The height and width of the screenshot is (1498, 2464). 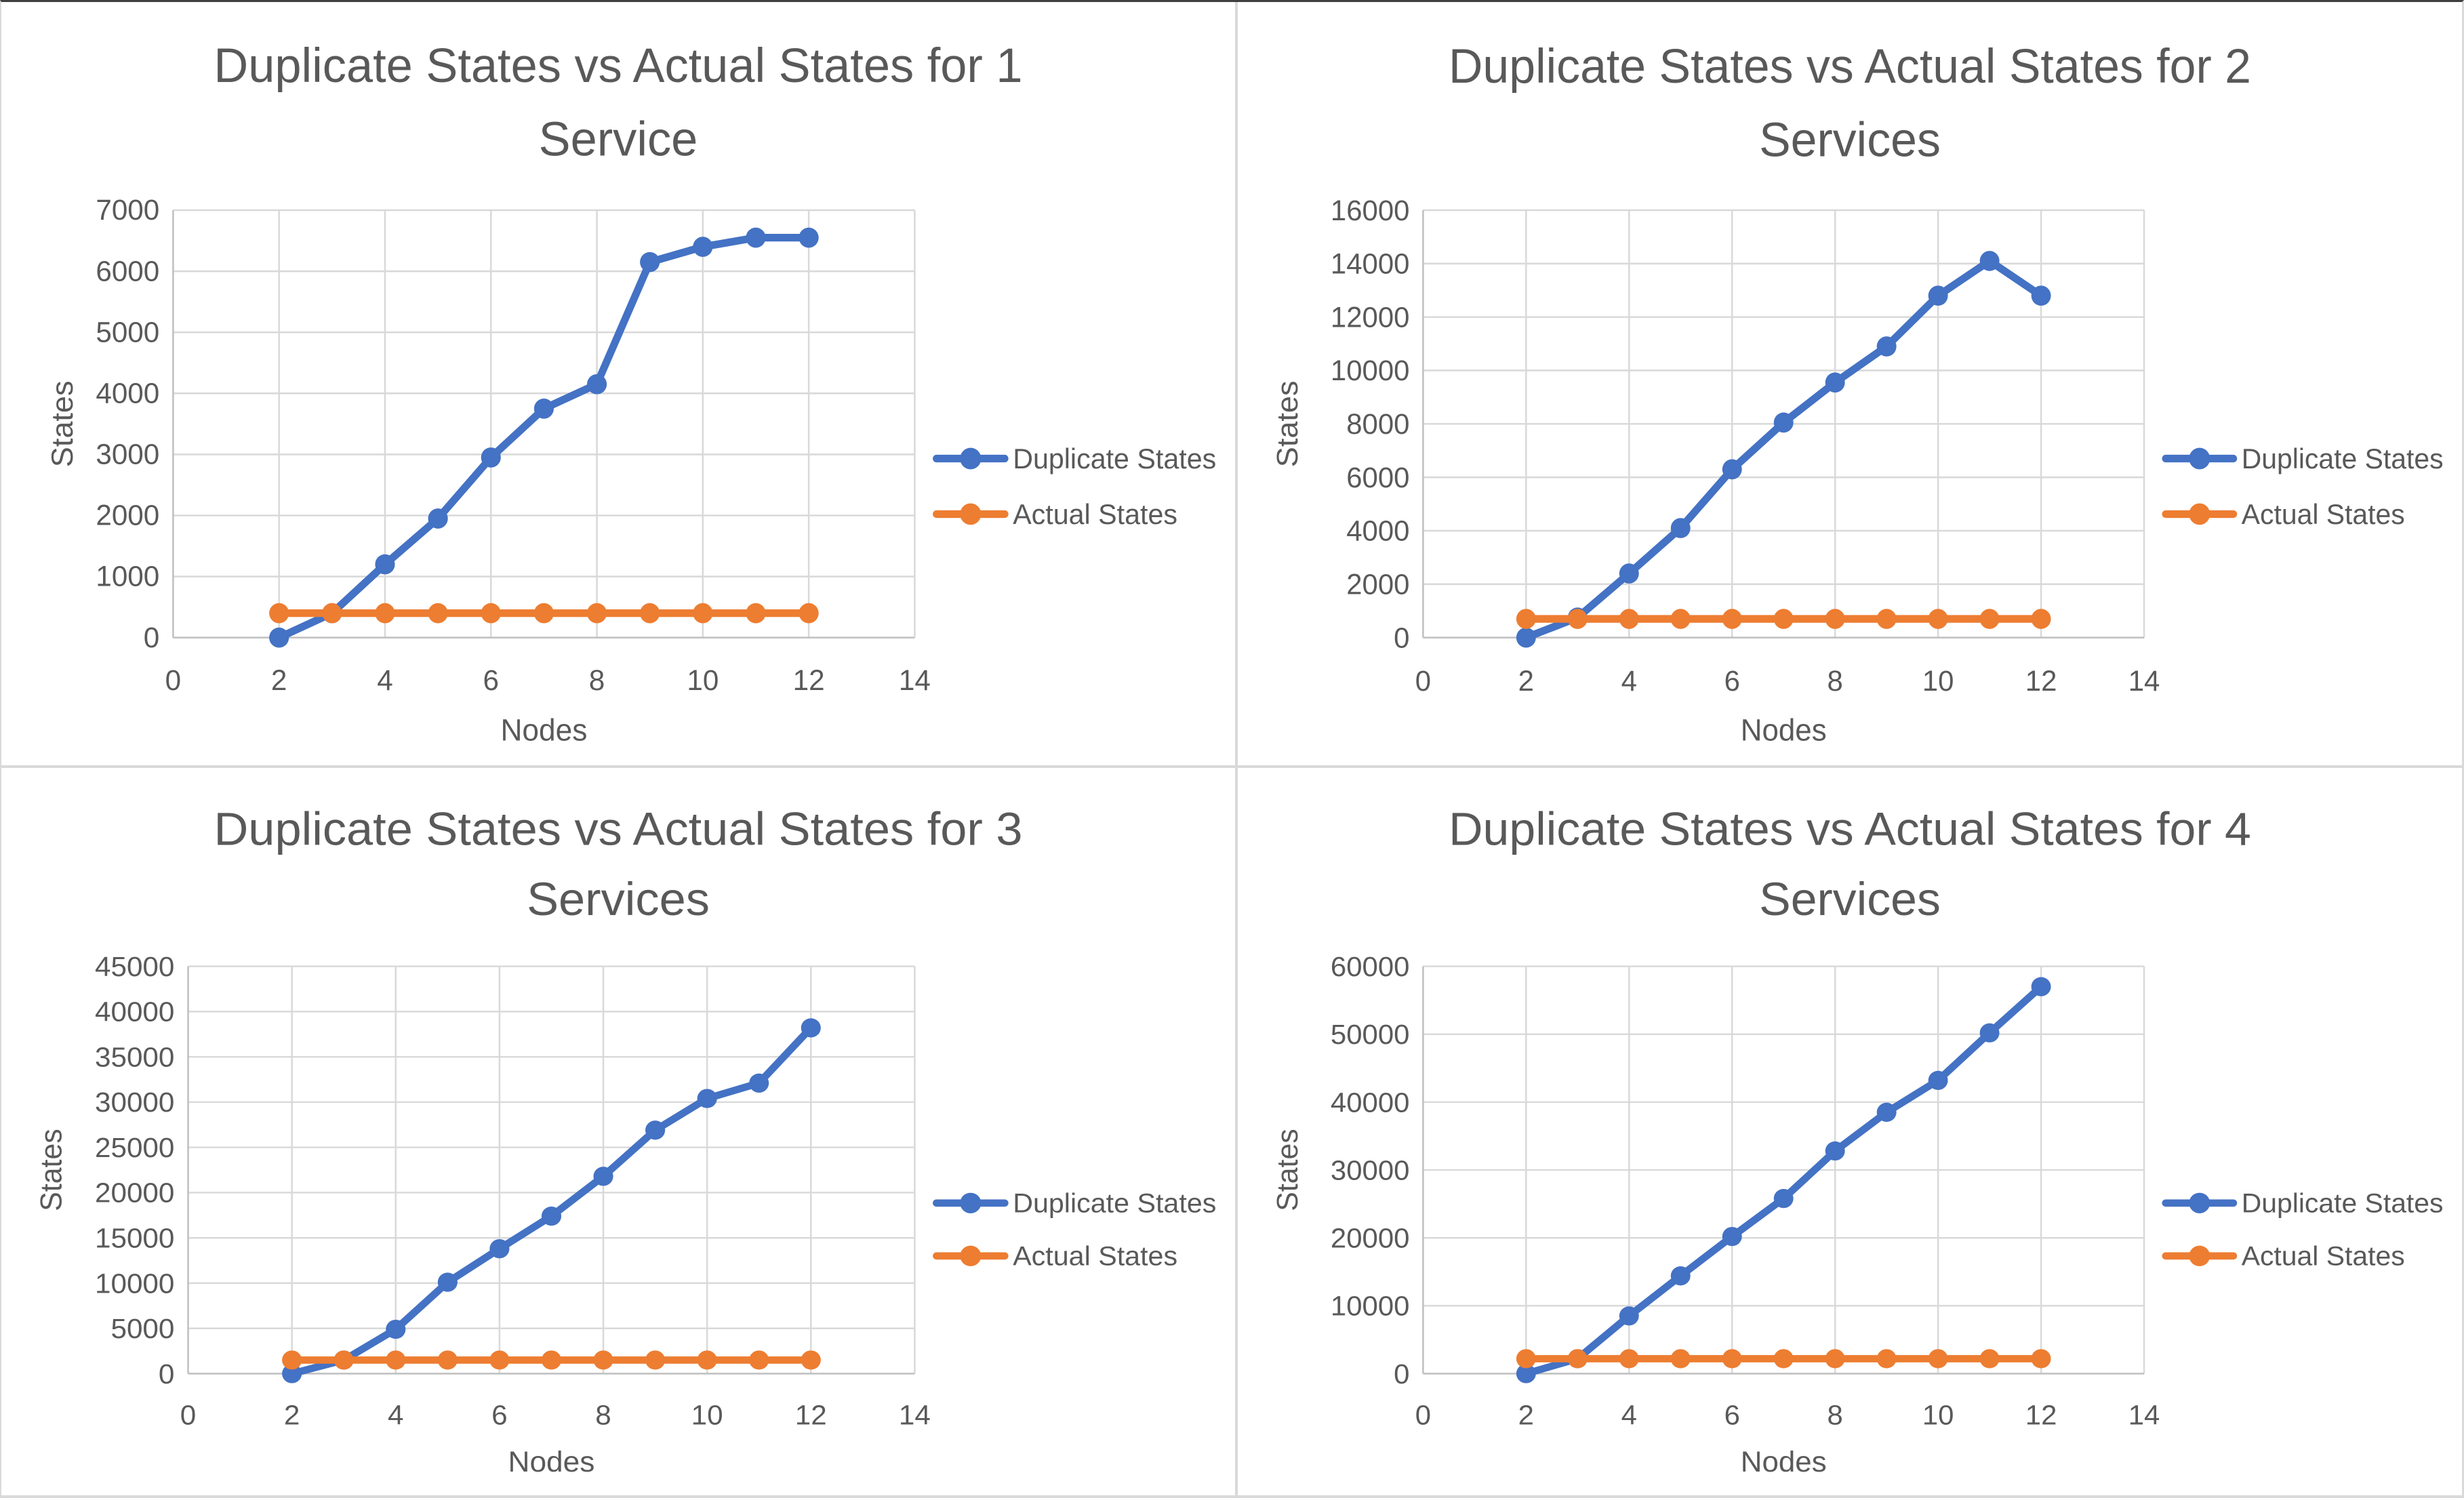 What do you see at coordinates (618, 829) in the screenshot?
I see `chart-title-line-1: Duplicate States vs Actual States for 3` at bounding box center [618, 829].